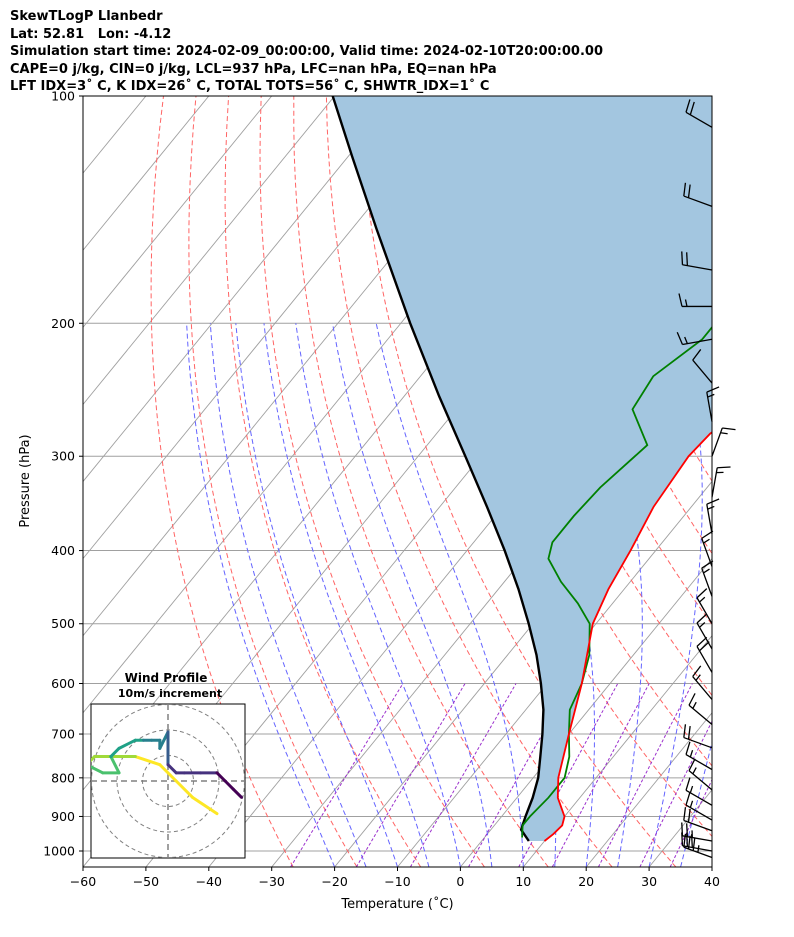  I want to click on y-tick-label: 900, so click(63, 816).